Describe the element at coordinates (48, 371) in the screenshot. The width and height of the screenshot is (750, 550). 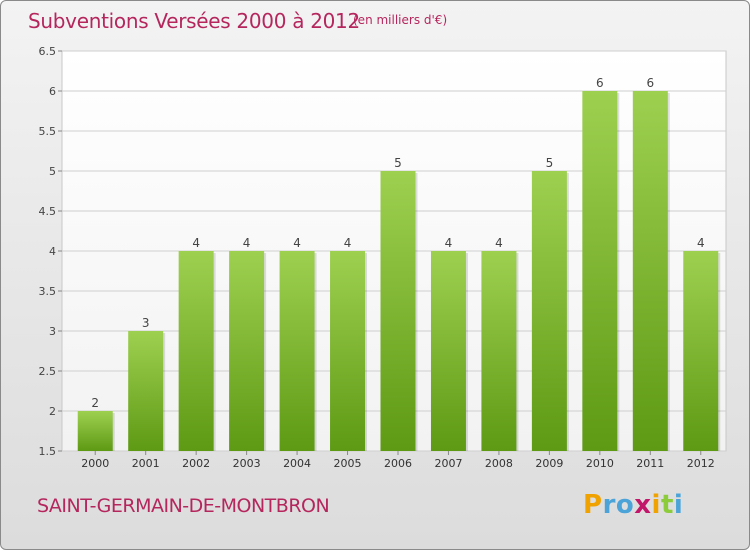
I see `y-tick-label: 2.5` at that location.